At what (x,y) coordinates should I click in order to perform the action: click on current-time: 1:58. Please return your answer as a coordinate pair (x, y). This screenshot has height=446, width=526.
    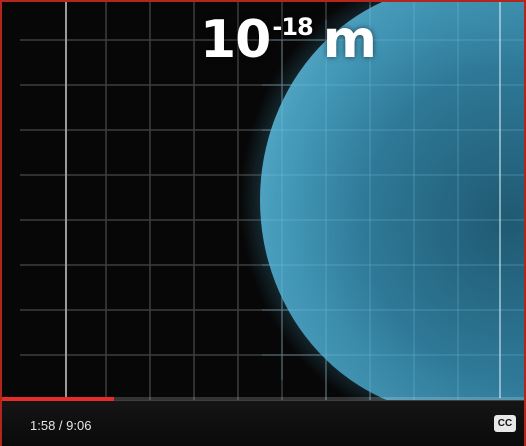
    Looking at the image, I should click on (43, 425).